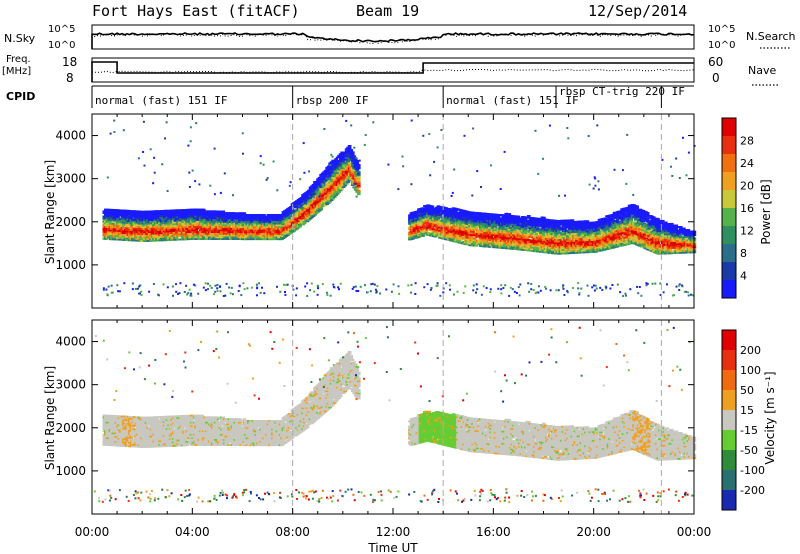 This screenshot has width=800, height=554. I want to click on cpid-mode-label: normal (fast) 151 IF, so click(161, 100).